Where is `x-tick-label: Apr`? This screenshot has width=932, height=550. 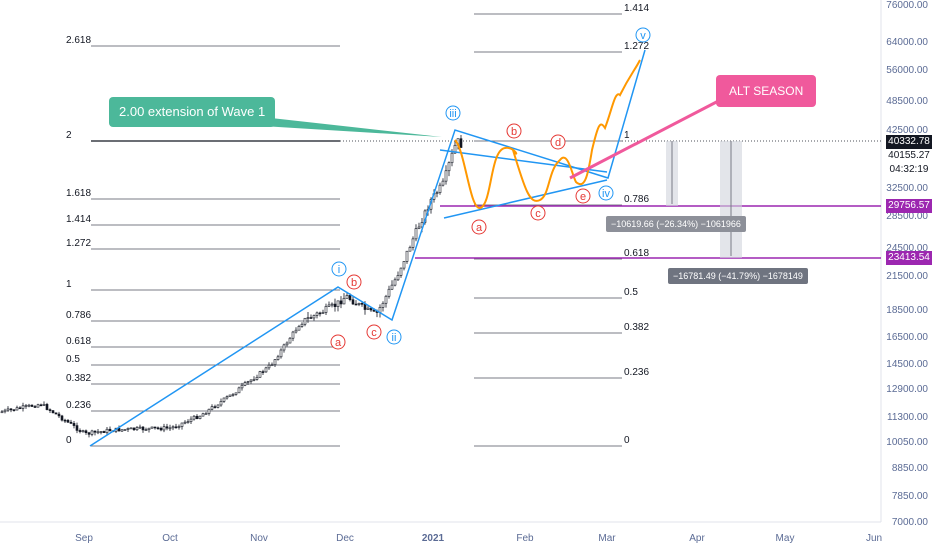 x-tick-label: Apr is located at coordinates (697, 538).